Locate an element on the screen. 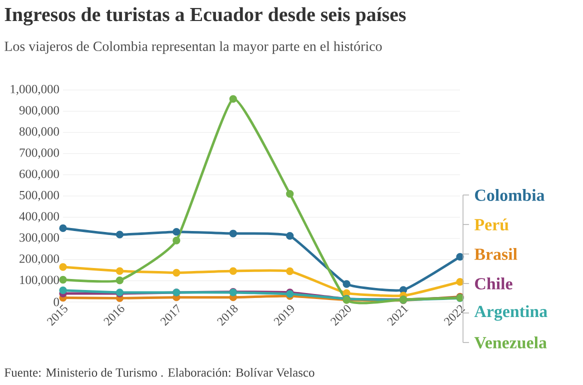 The width and height of the screenshot is (583, 385). y-tick-label: 0 is located at coordinates (57, 302).